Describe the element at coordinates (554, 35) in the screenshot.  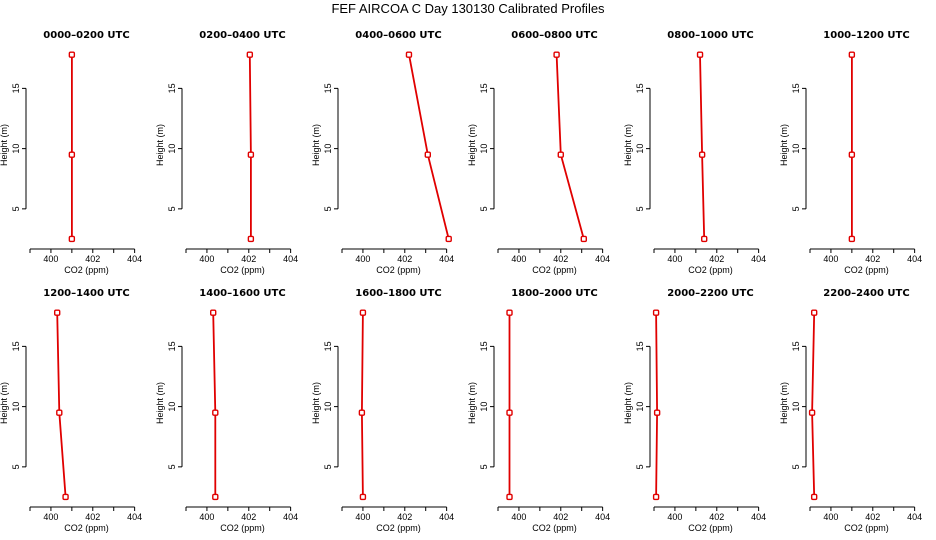
I see `panel-title: 0600–0800 UTC` at that location.